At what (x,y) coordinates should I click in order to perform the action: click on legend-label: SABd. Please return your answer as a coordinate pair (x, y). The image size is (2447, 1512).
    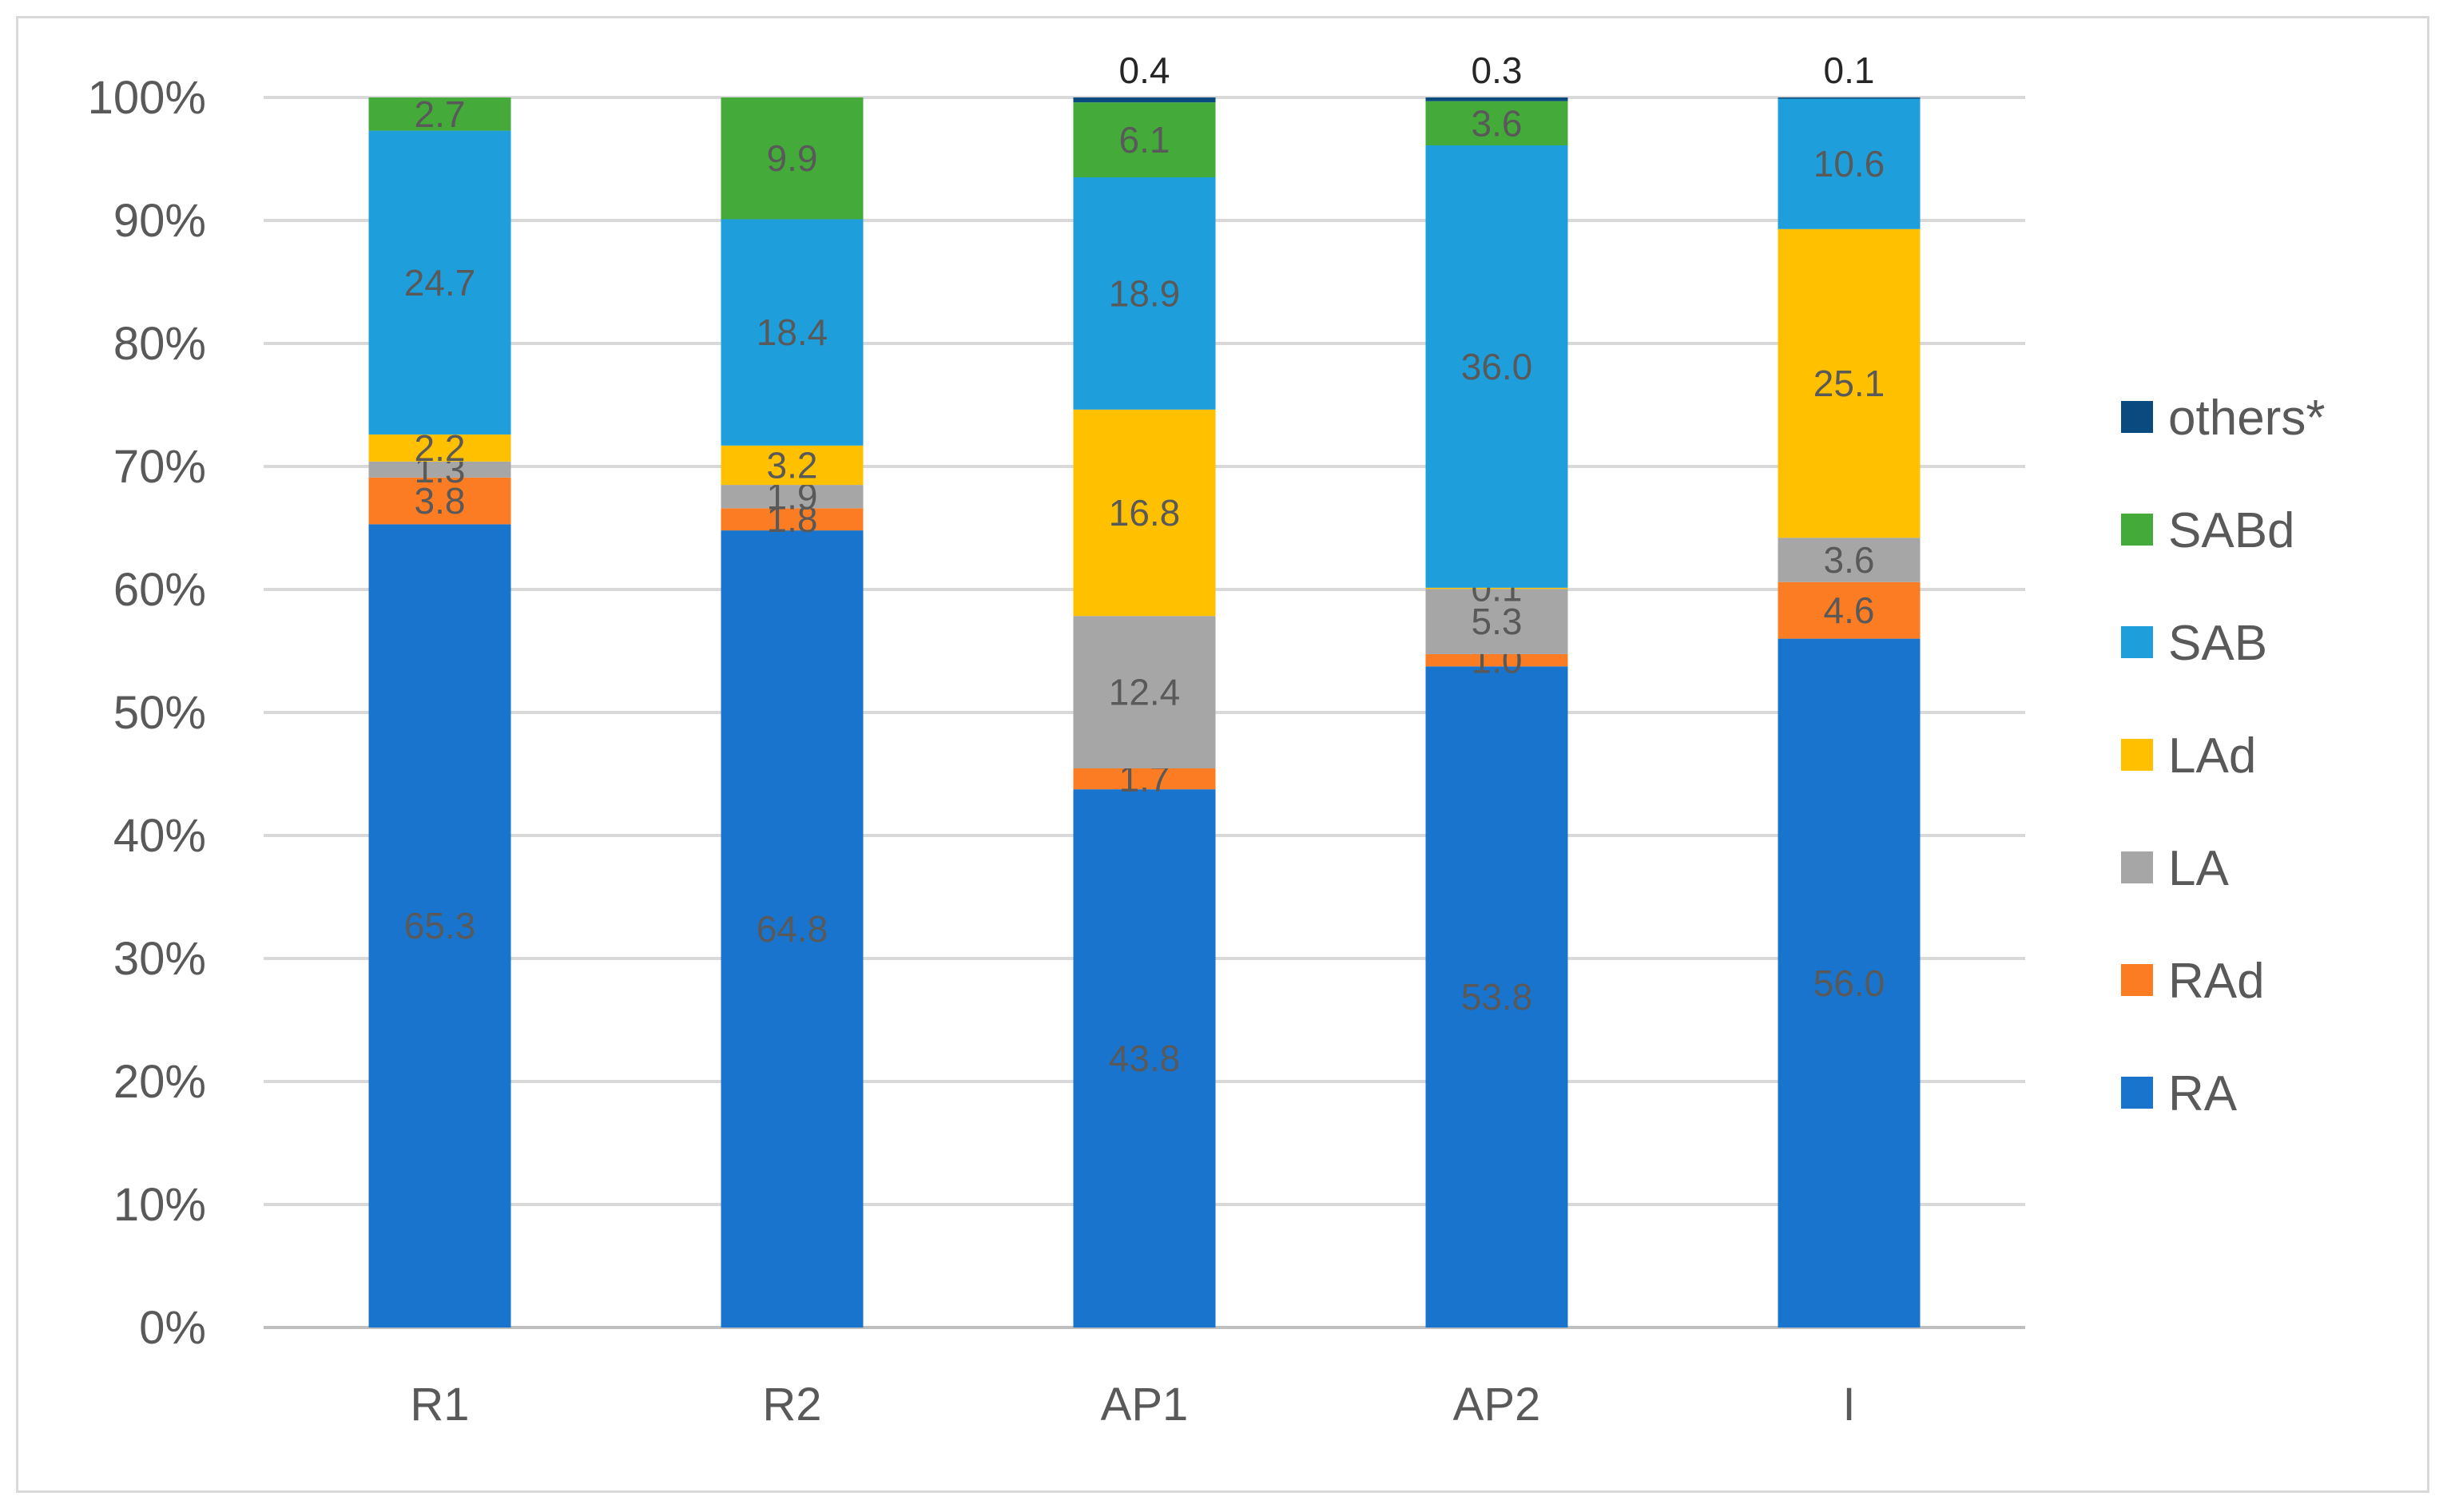
    Looking at the image, I should click on (2231, 530).